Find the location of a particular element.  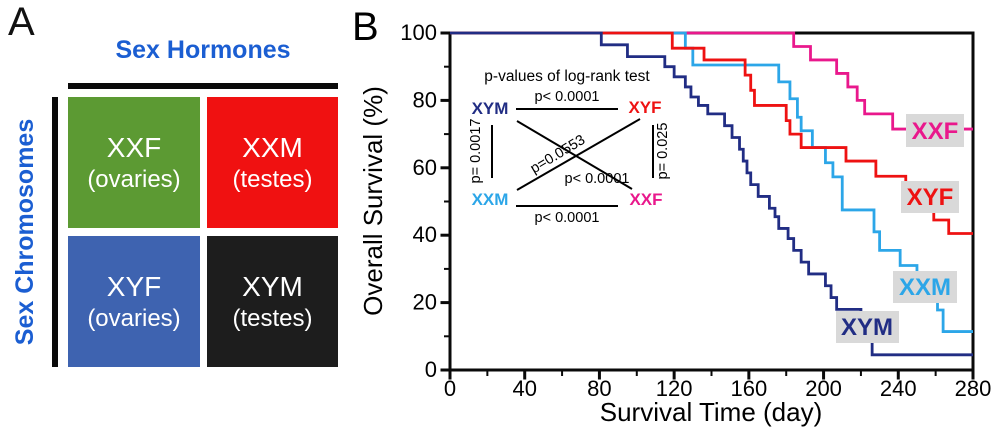

xym-curve-label: XYM is located at coordinates (867, 327).